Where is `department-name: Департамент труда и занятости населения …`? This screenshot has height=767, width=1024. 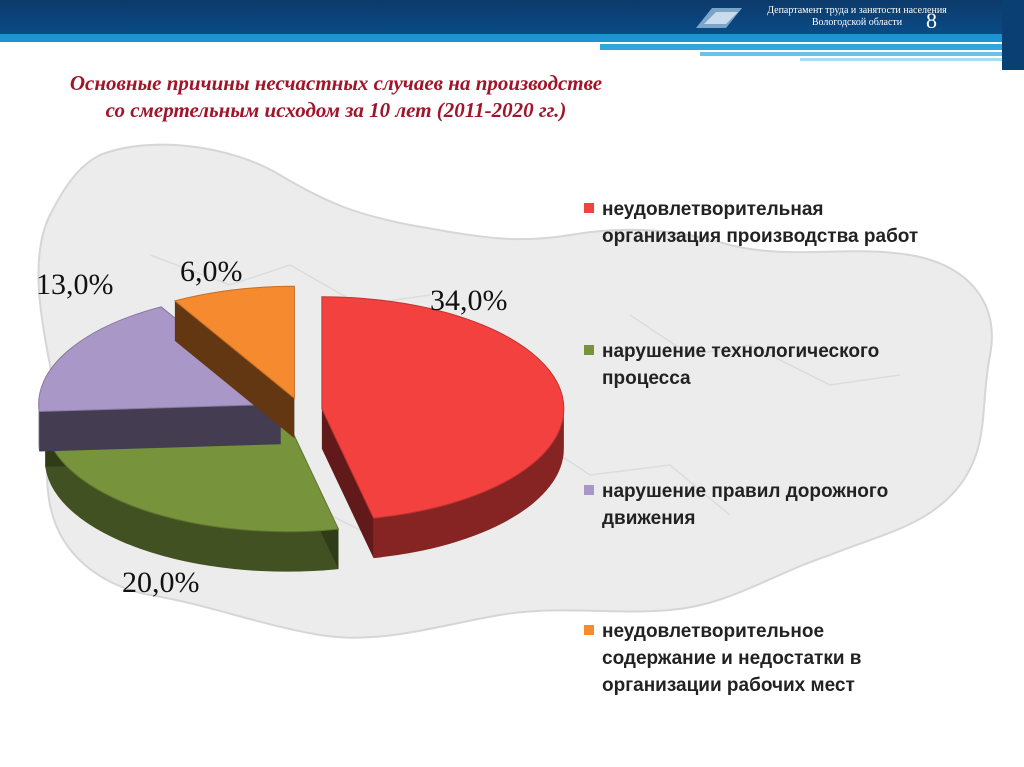
department-name: Департамент труда и занятости населения … is located at coordinates (857, 17).